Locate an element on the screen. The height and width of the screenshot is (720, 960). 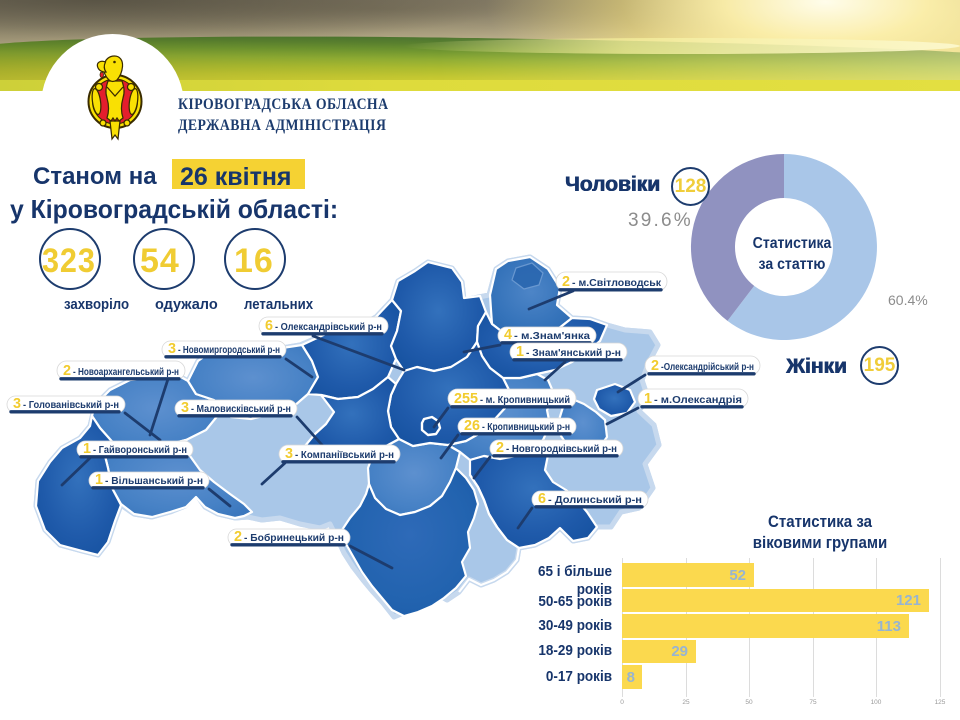
svg-text: 255 is located at coordinates (466, 398).